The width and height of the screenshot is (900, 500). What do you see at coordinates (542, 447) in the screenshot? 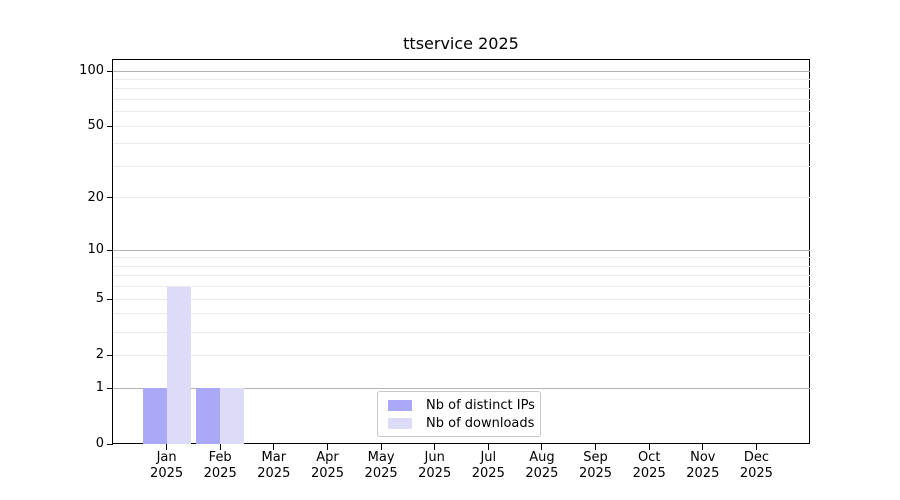
I see `x-tick-aug` at bounding box center [542, 447].